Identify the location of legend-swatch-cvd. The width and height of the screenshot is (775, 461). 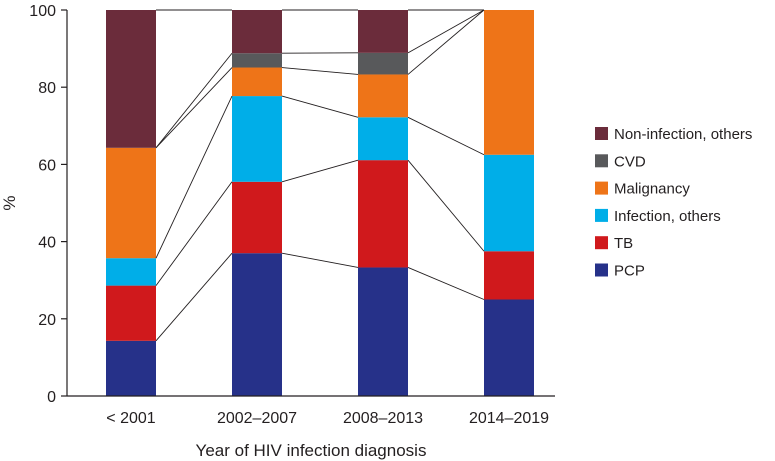
(601, 161).